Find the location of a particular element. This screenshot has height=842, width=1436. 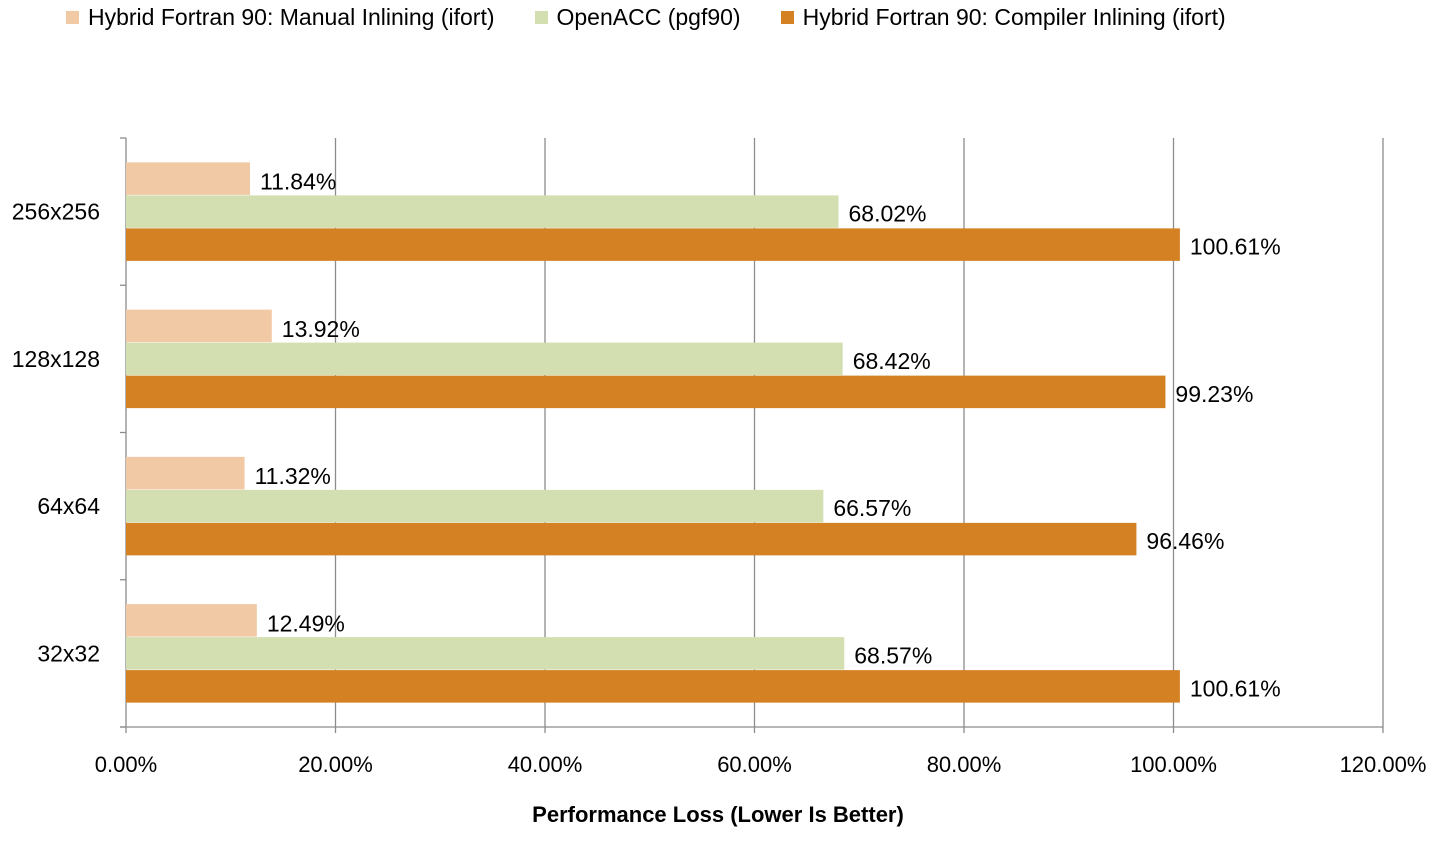

x-axis-title: Performance Loss (Lower Is Better) is located at coordinates (718, 814).